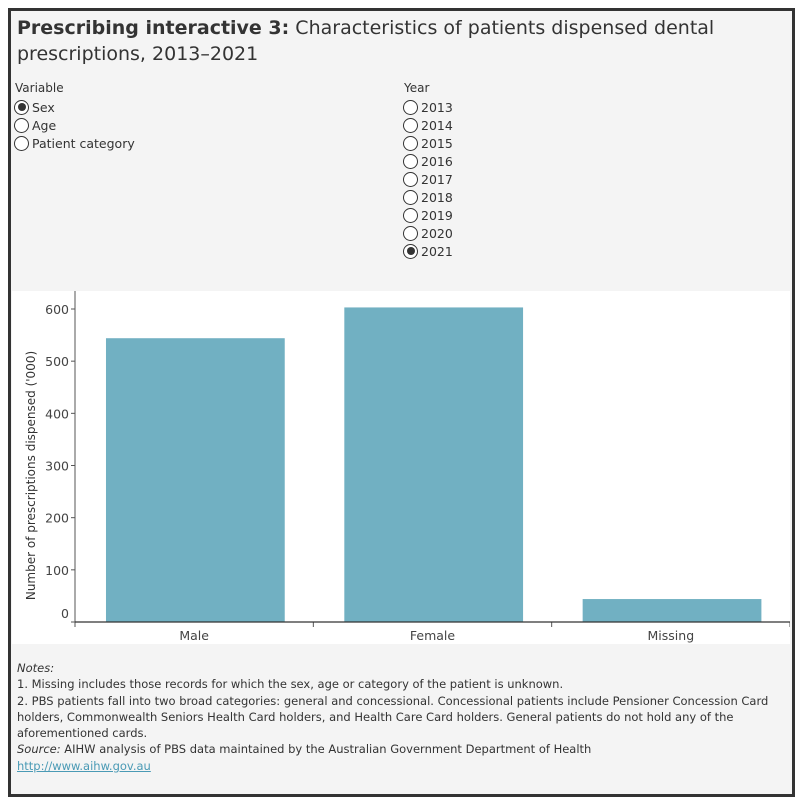  What do you see at coordinates (36, 668) in the screenshot?
I see `notes-heading: Notes:` at bounding box center [36, 668].